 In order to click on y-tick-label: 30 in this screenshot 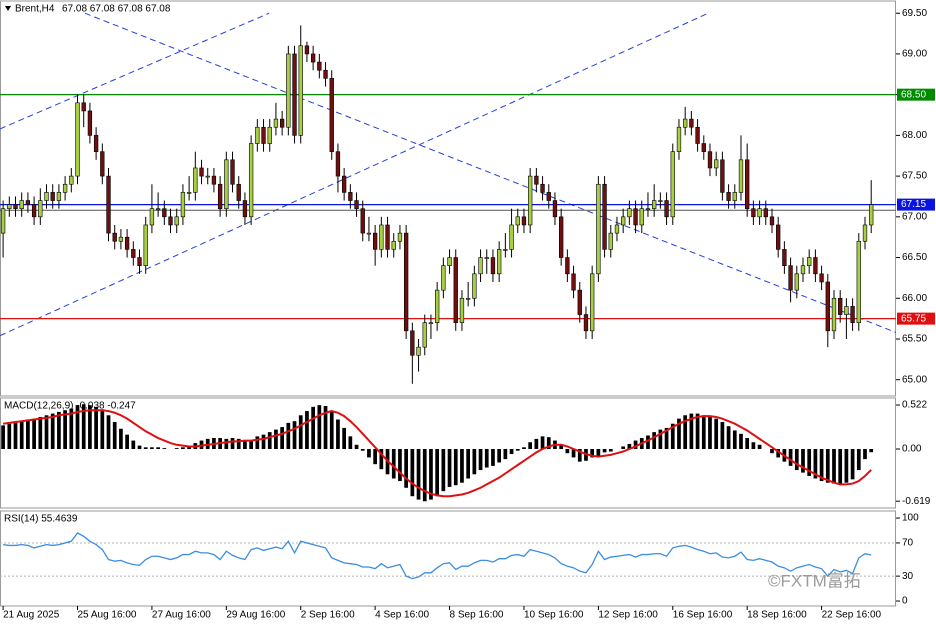, I will do `click(908, 576)`.